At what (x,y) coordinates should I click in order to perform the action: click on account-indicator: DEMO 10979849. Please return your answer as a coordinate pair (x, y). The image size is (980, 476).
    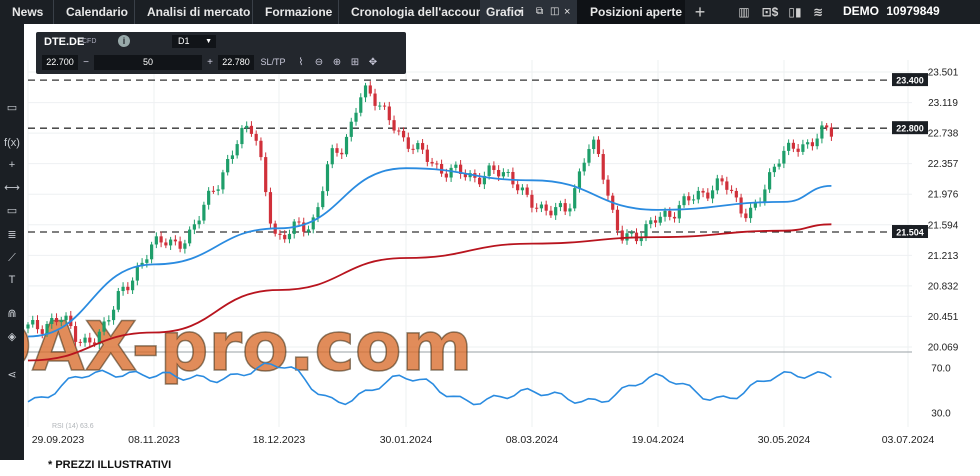
    Looking at the image, I should click on (891, 12).